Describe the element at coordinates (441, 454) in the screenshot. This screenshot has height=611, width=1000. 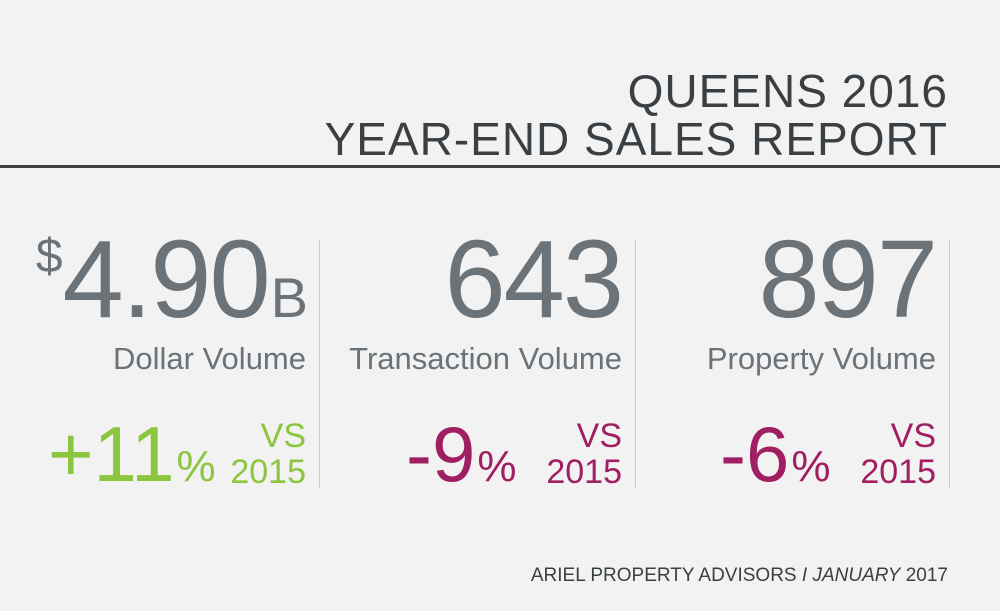
I see `transaction-volume-change-value: -9` at that location.